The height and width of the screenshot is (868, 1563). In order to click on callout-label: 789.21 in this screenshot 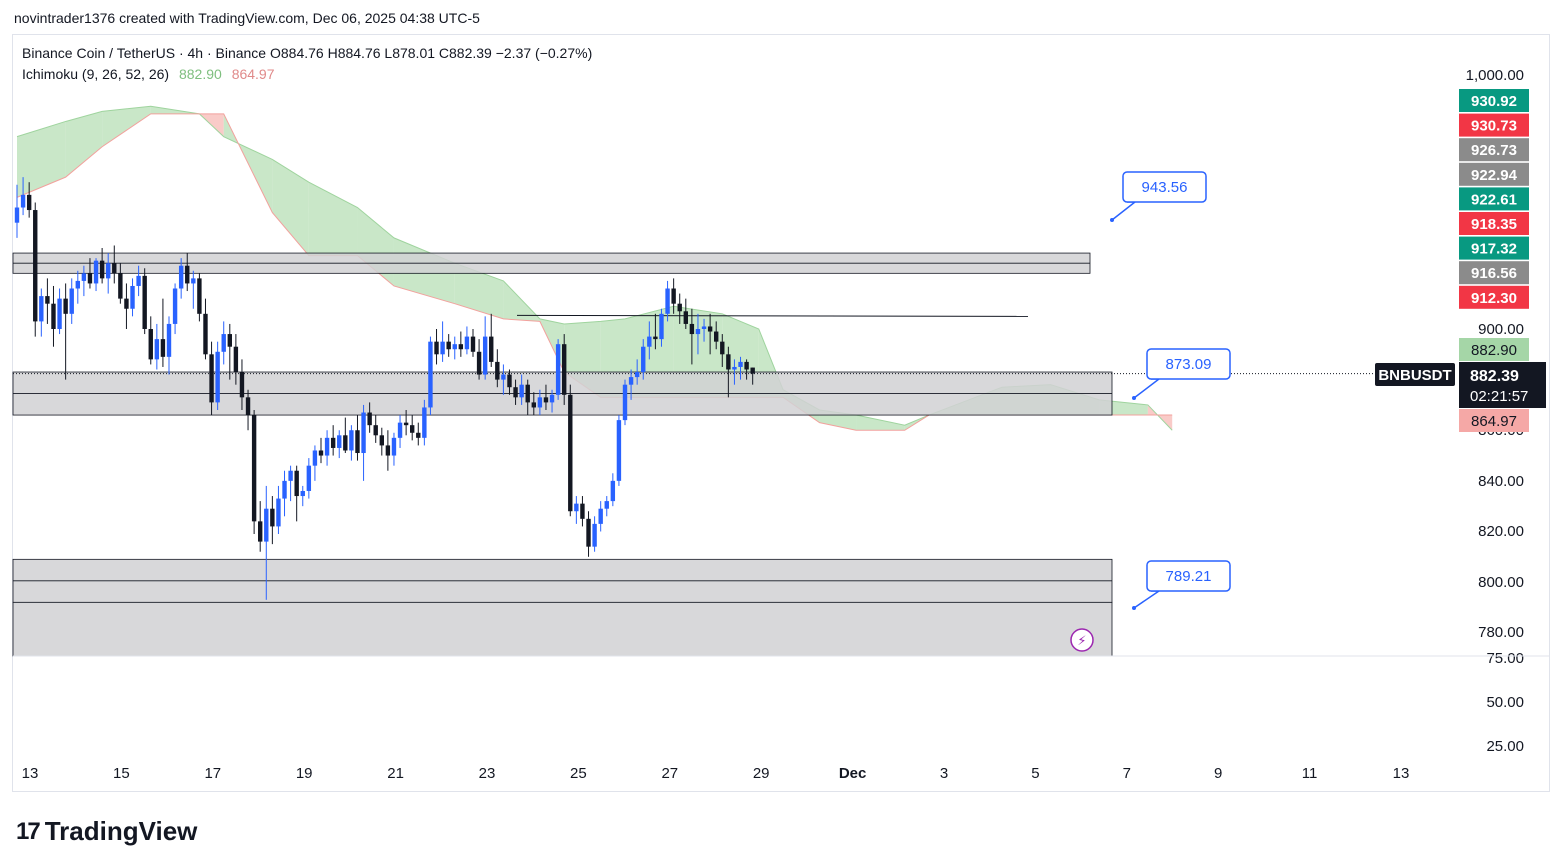, I will do `click(1189, 576)`.